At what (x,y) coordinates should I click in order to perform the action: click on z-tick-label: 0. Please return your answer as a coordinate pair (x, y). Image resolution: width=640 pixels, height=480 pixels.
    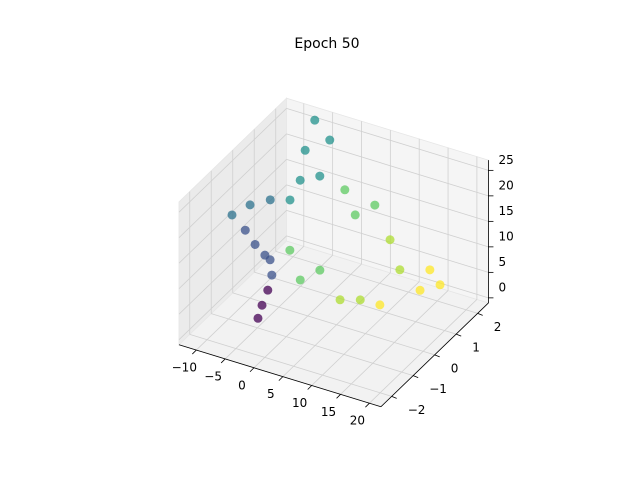
    Looking at the image, I should click on (502, 287).